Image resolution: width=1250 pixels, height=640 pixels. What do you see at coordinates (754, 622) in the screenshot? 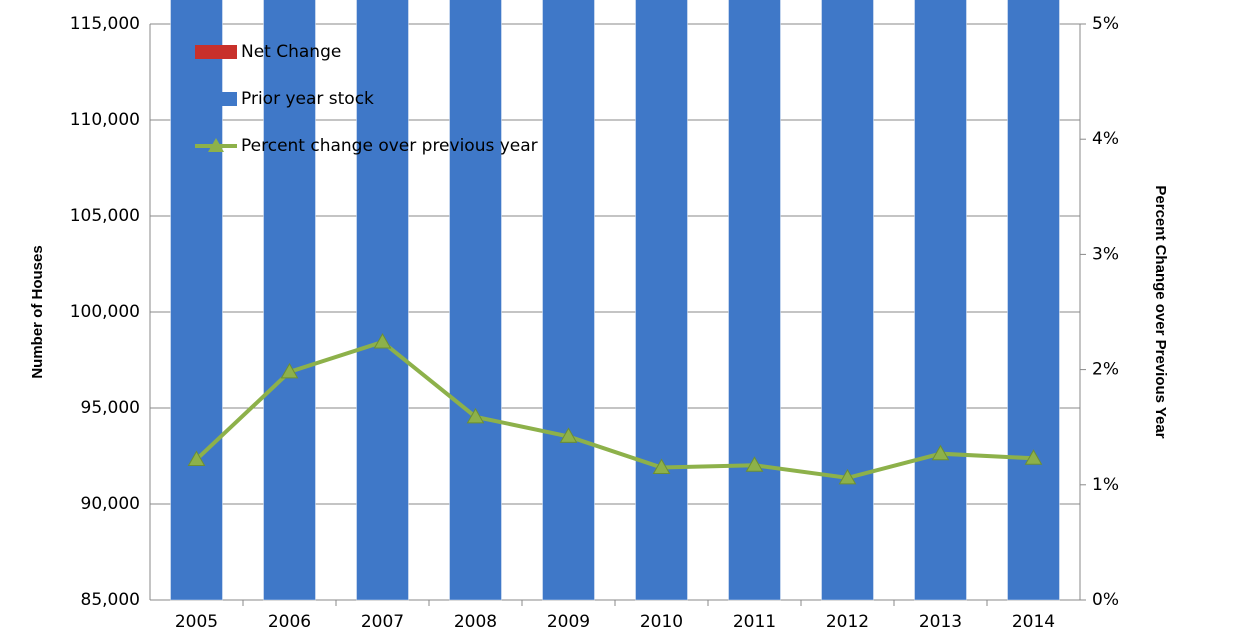
I see `x-tick-label: 2011` at bounding box center [754, 622].